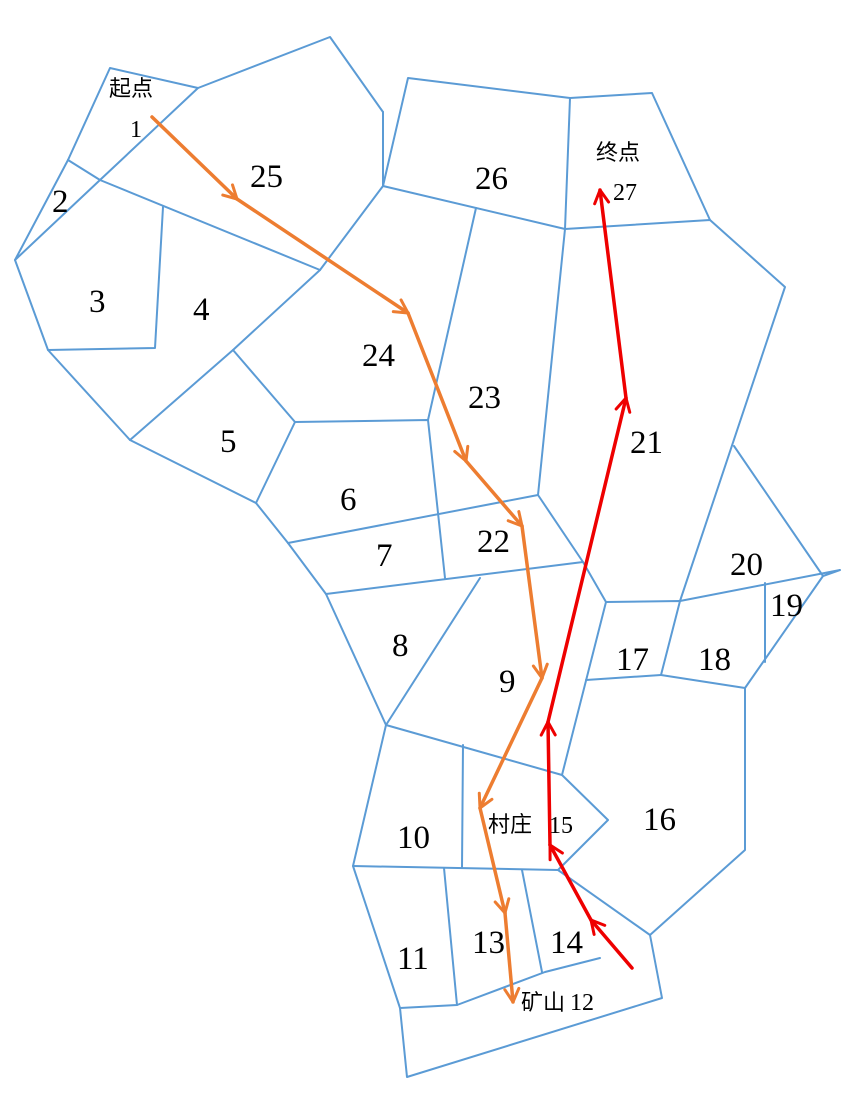  Describe the element at coordinates (60, 202) in the screenshot. I see `region-label-2: 2` at that location.